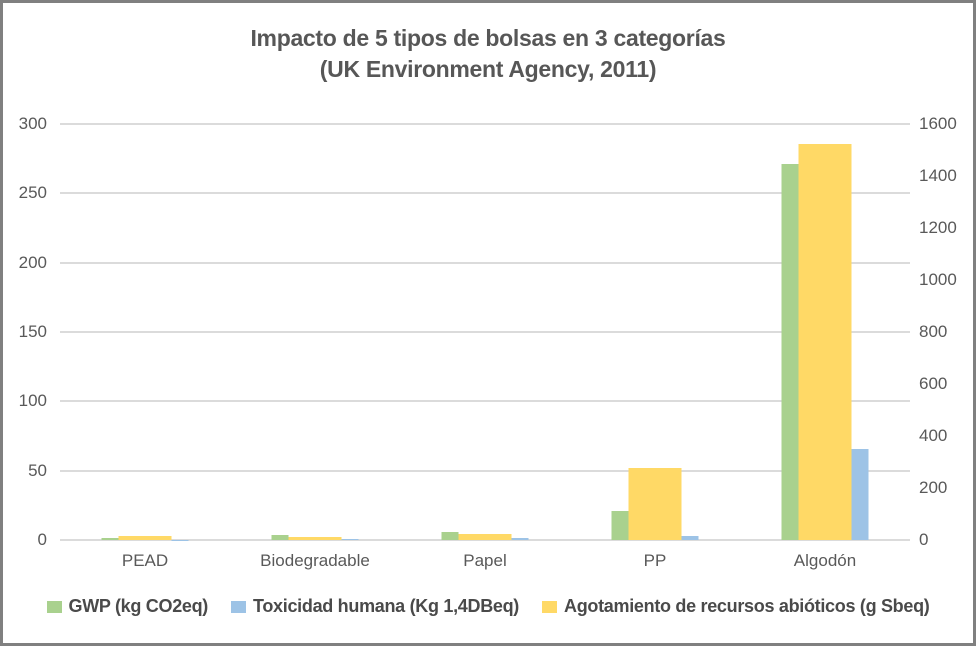  I want to click on bar-group-biodegradable, so click(315, 537).